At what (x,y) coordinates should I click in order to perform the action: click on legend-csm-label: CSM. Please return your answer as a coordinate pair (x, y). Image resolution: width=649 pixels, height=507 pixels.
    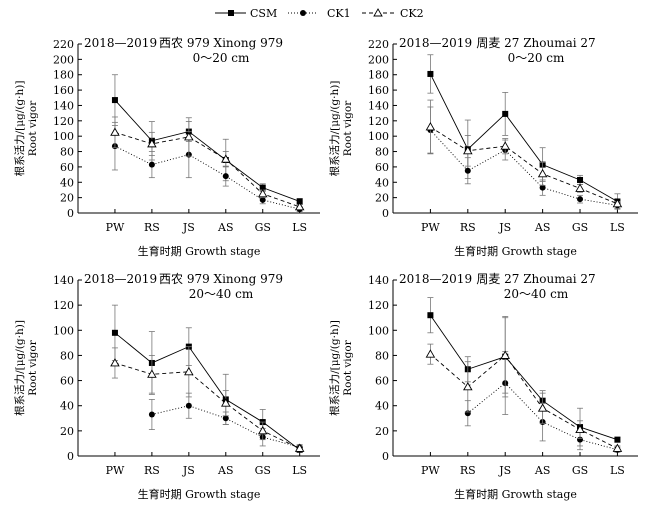
    Looking at the image, I should click on (263, 13).